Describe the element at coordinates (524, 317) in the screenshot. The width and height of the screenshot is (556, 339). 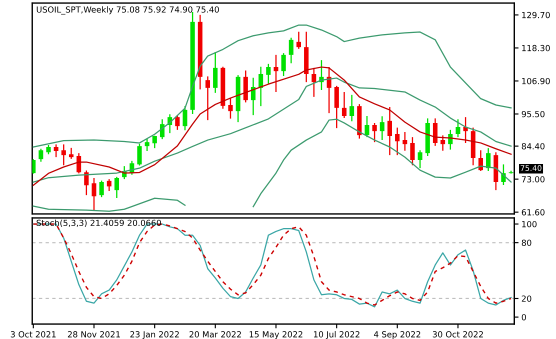
I see `y-tick-label: 0` at that location.